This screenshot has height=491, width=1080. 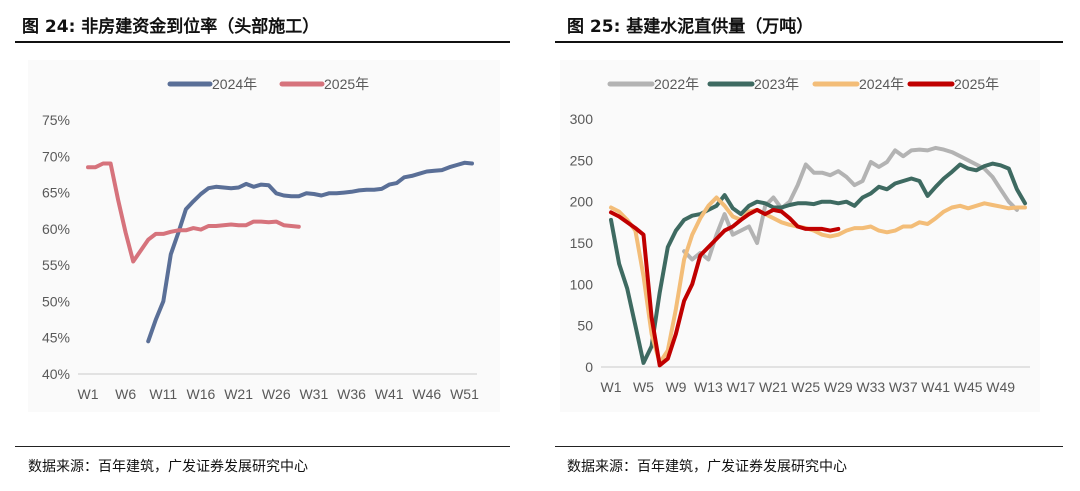 What do you see at coordinates (171, 27) in the screenshot?
I see `left-chart-title: 图 24: 非房建资金到位率（头部施工）` at bounding box center [171, 27].